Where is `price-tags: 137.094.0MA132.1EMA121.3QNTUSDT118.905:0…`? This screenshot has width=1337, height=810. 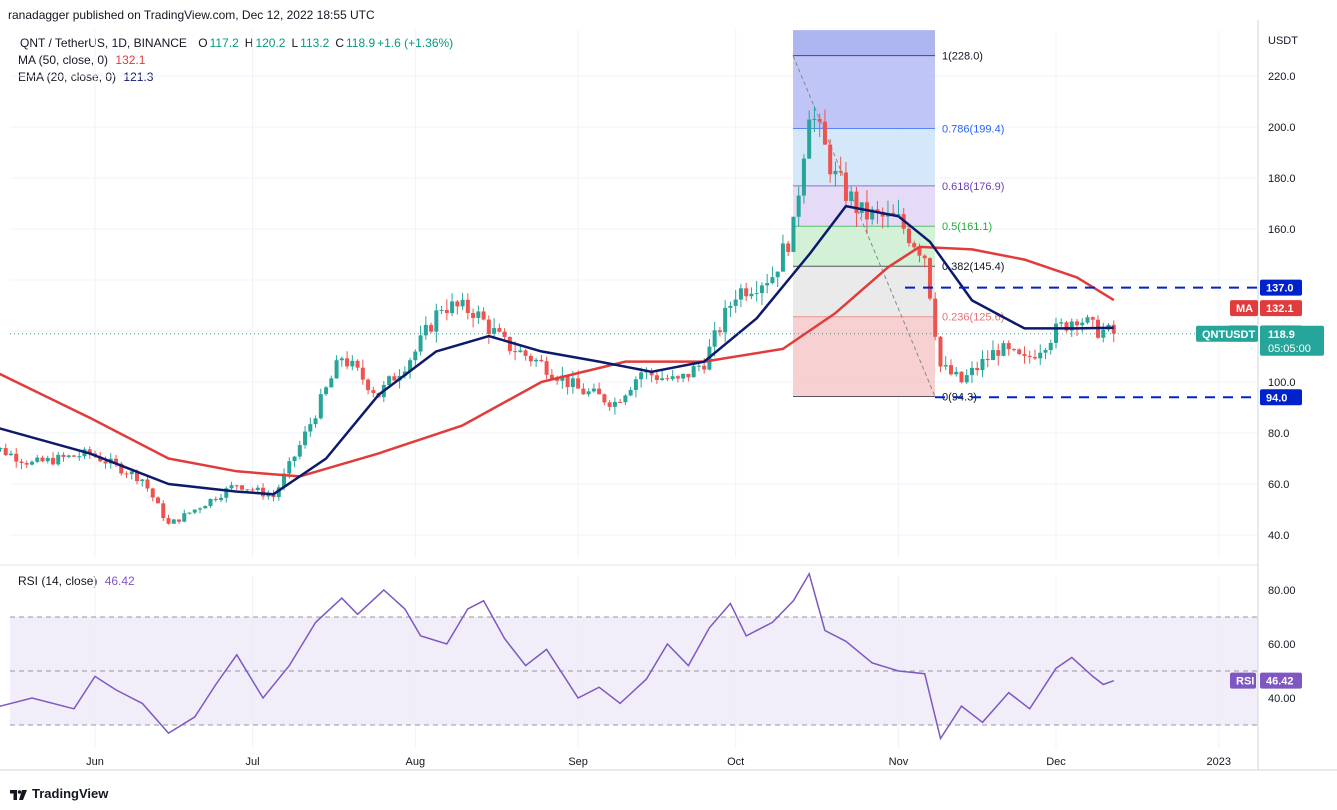 price-tags: 137.094.0MA132.1EMA121.3QNTUSDT118.905:0… is located at coordinates (1260, 484).